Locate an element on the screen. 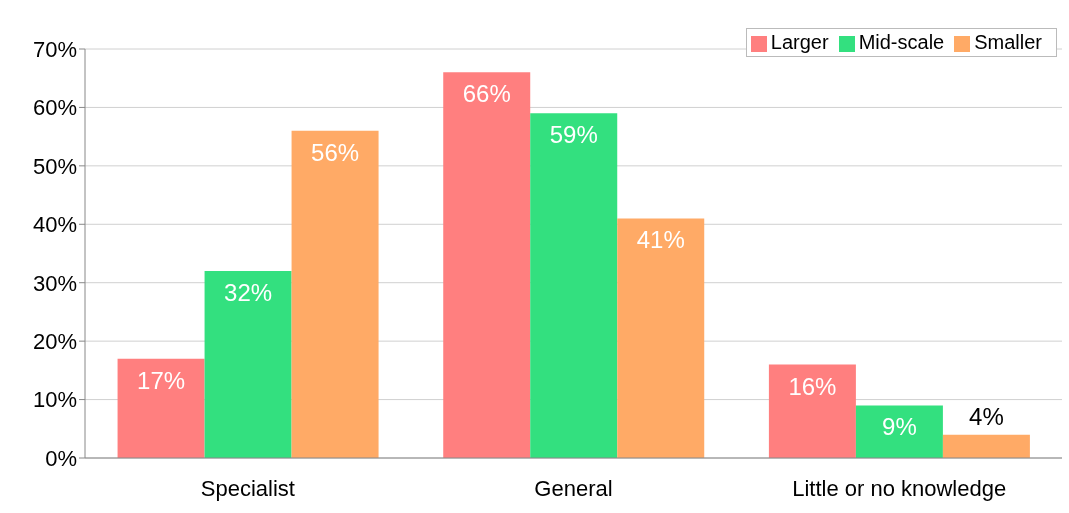 This screenshot has width=1069, height=513. data-label: 9% is located at coordinates (899, 427).